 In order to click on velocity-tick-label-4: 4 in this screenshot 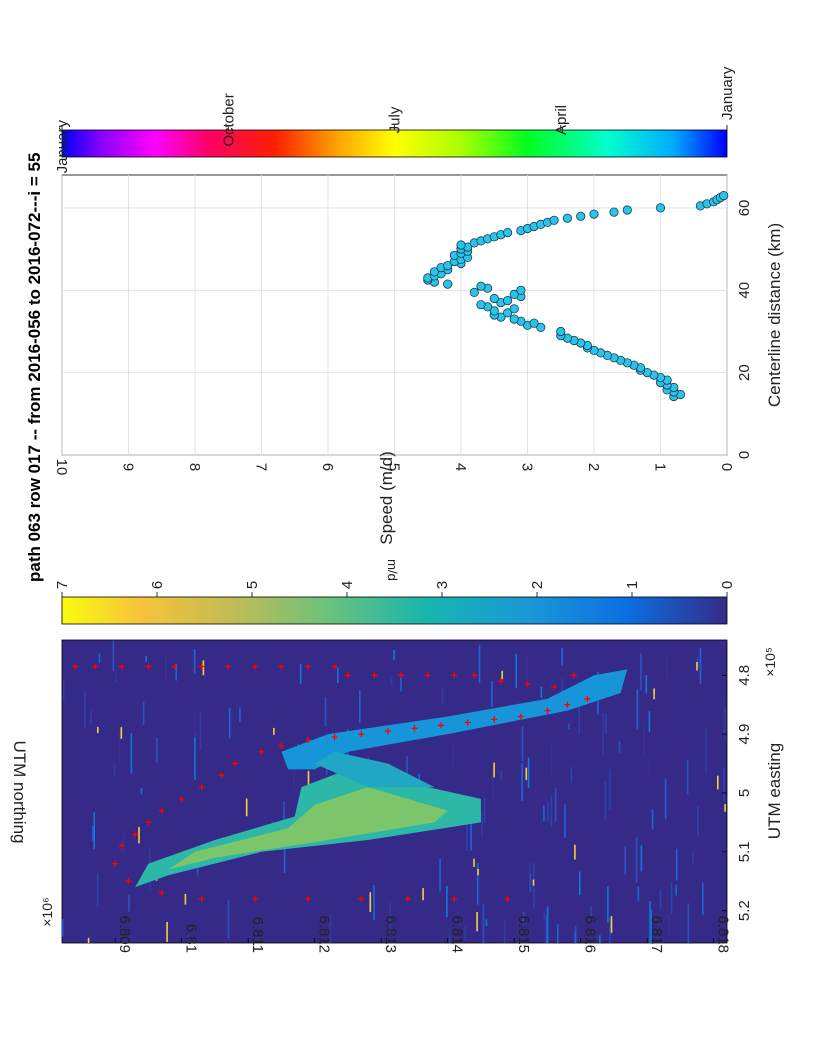, I will do `click(347, 585)`.